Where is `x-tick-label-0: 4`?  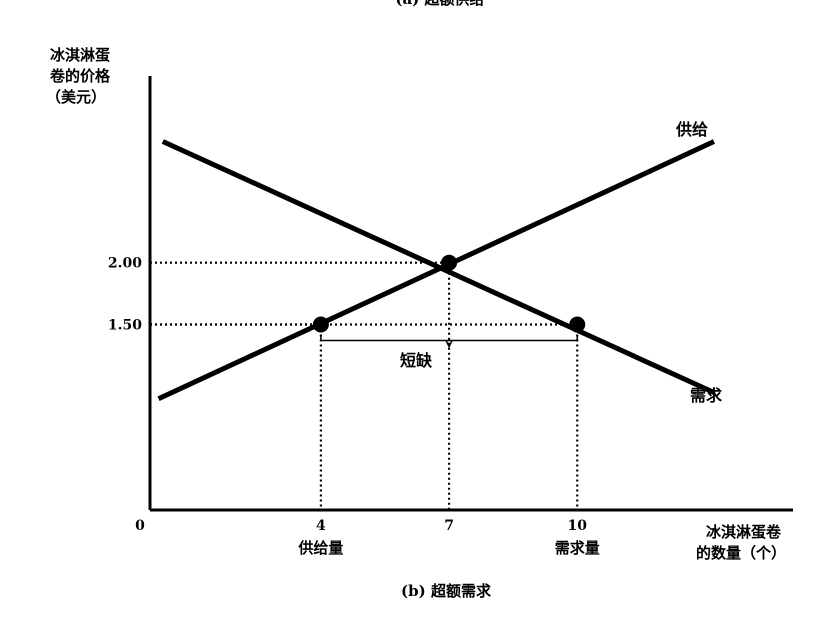 x-tick-label-0: 4 is located at coordinates (321, 526).